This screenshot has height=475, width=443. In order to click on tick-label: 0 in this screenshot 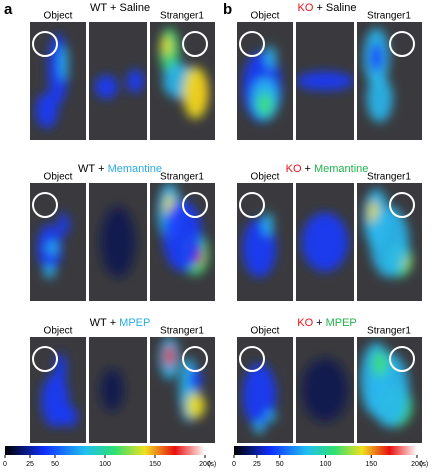, I will do `click(5, 464)`.